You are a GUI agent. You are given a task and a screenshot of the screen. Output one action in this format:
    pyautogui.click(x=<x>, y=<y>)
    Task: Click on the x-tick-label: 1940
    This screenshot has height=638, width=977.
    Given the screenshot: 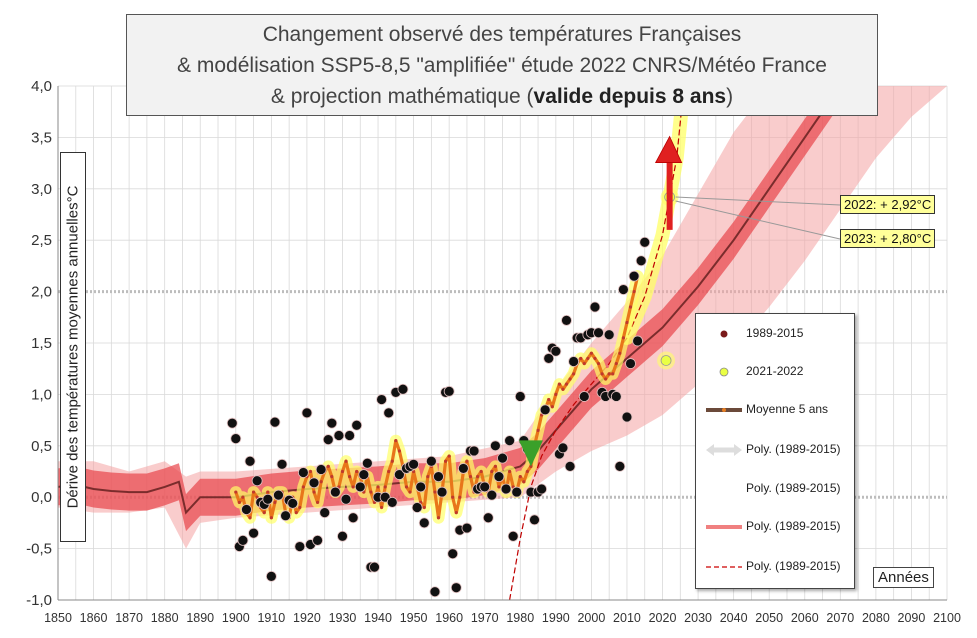 What is the action you would take?
    pyautogui.click(x=378, y=618)
    